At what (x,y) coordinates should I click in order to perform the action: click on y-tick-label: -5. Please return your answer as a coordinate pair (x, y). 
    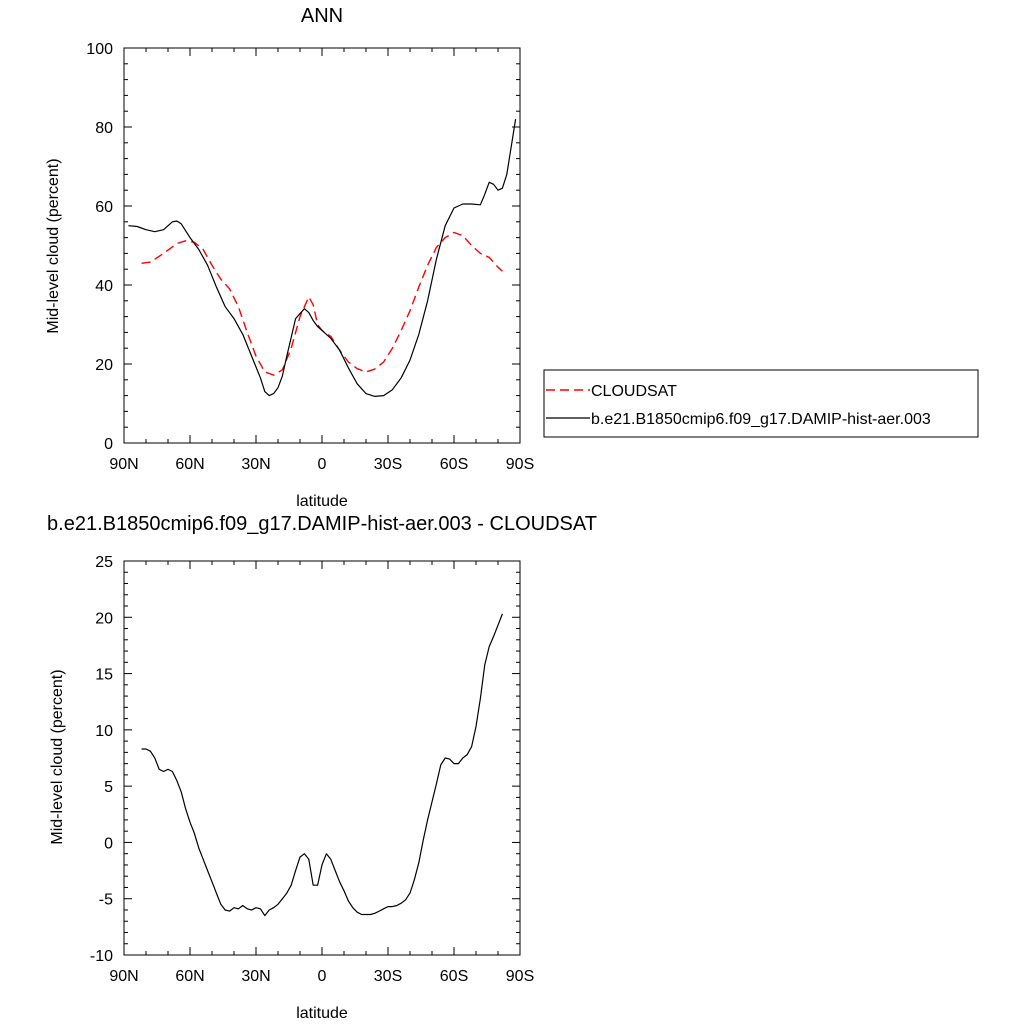
    Looking at the image, I should click on (106, 900).